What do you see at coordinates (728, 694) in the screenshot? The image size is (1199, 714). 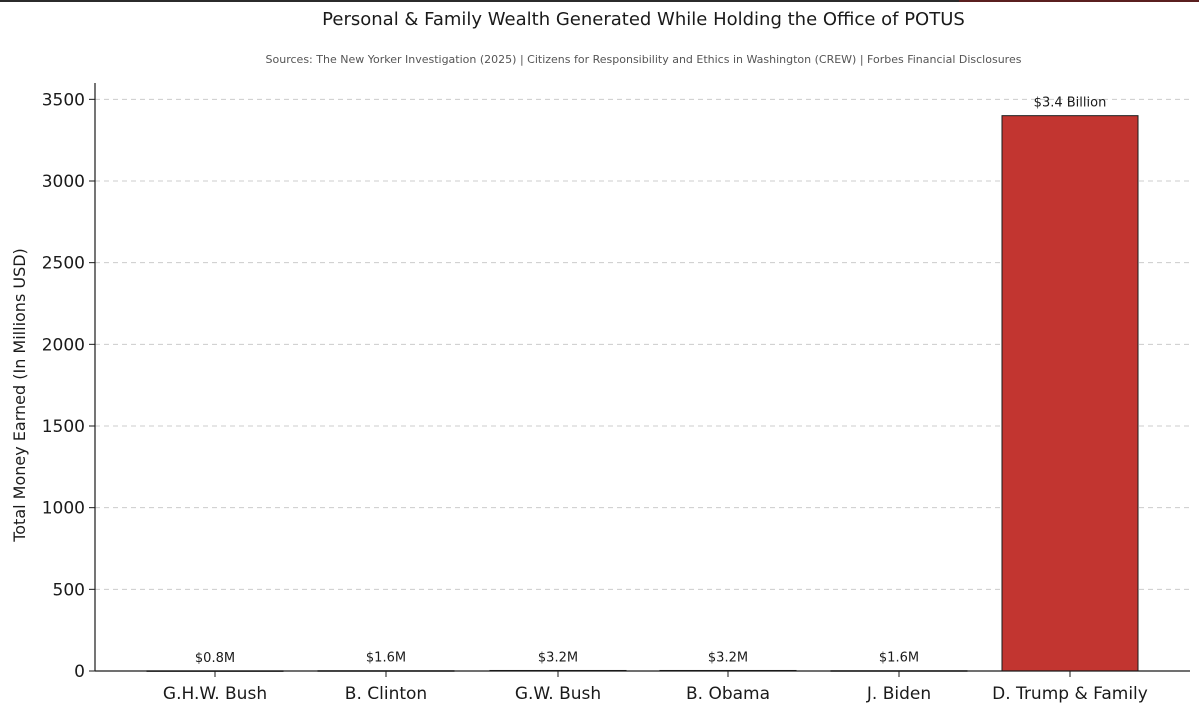 I see `x-tick-label: B. Obama` at bounding box center [728, 694].